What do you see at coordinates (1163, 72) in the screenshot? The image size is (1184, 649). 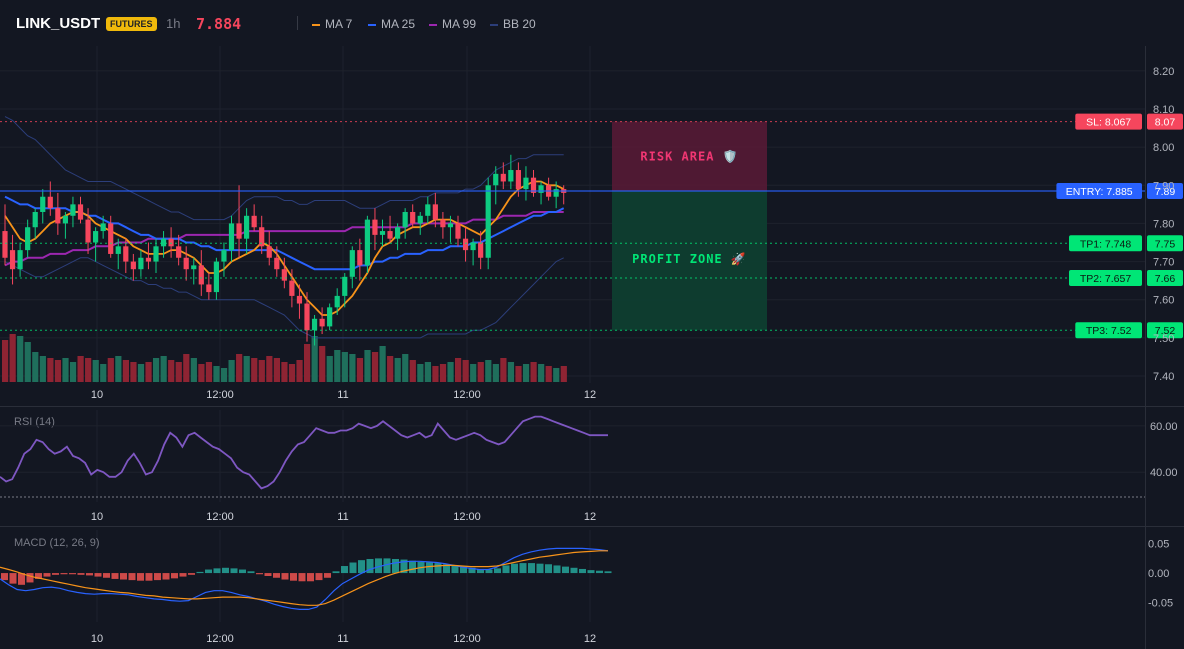 I see `price-tick: 8.20` at bounding box center [1163, 72].